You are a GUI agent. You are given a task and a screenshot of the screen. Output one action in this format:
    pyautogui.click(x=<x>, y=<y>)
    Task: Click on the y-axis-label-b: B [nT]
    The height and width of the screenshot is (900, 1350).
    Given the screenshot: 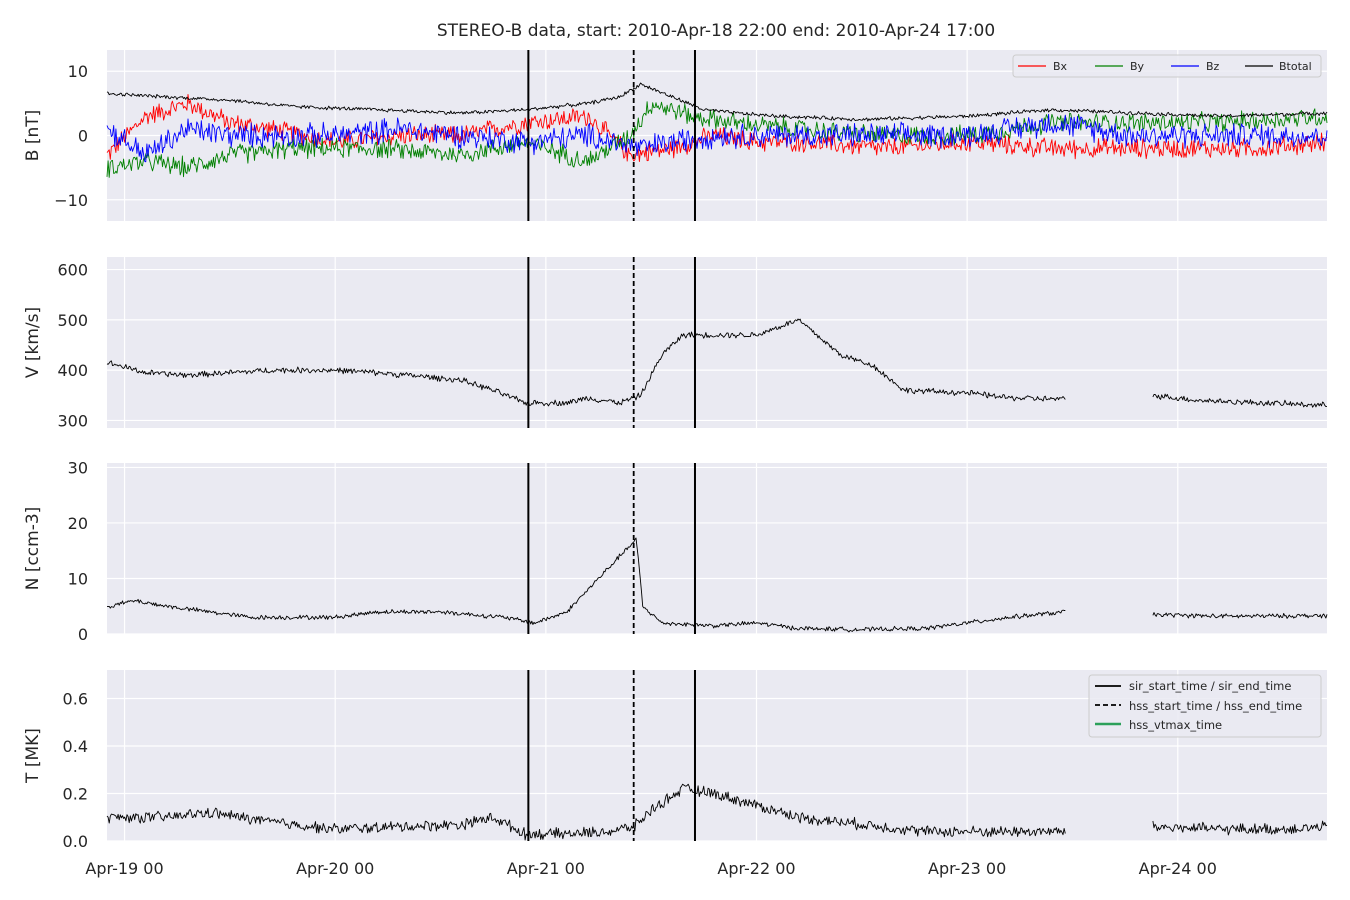 What is the action you would take?
    pyautogui.click(x=33, y=136)
    